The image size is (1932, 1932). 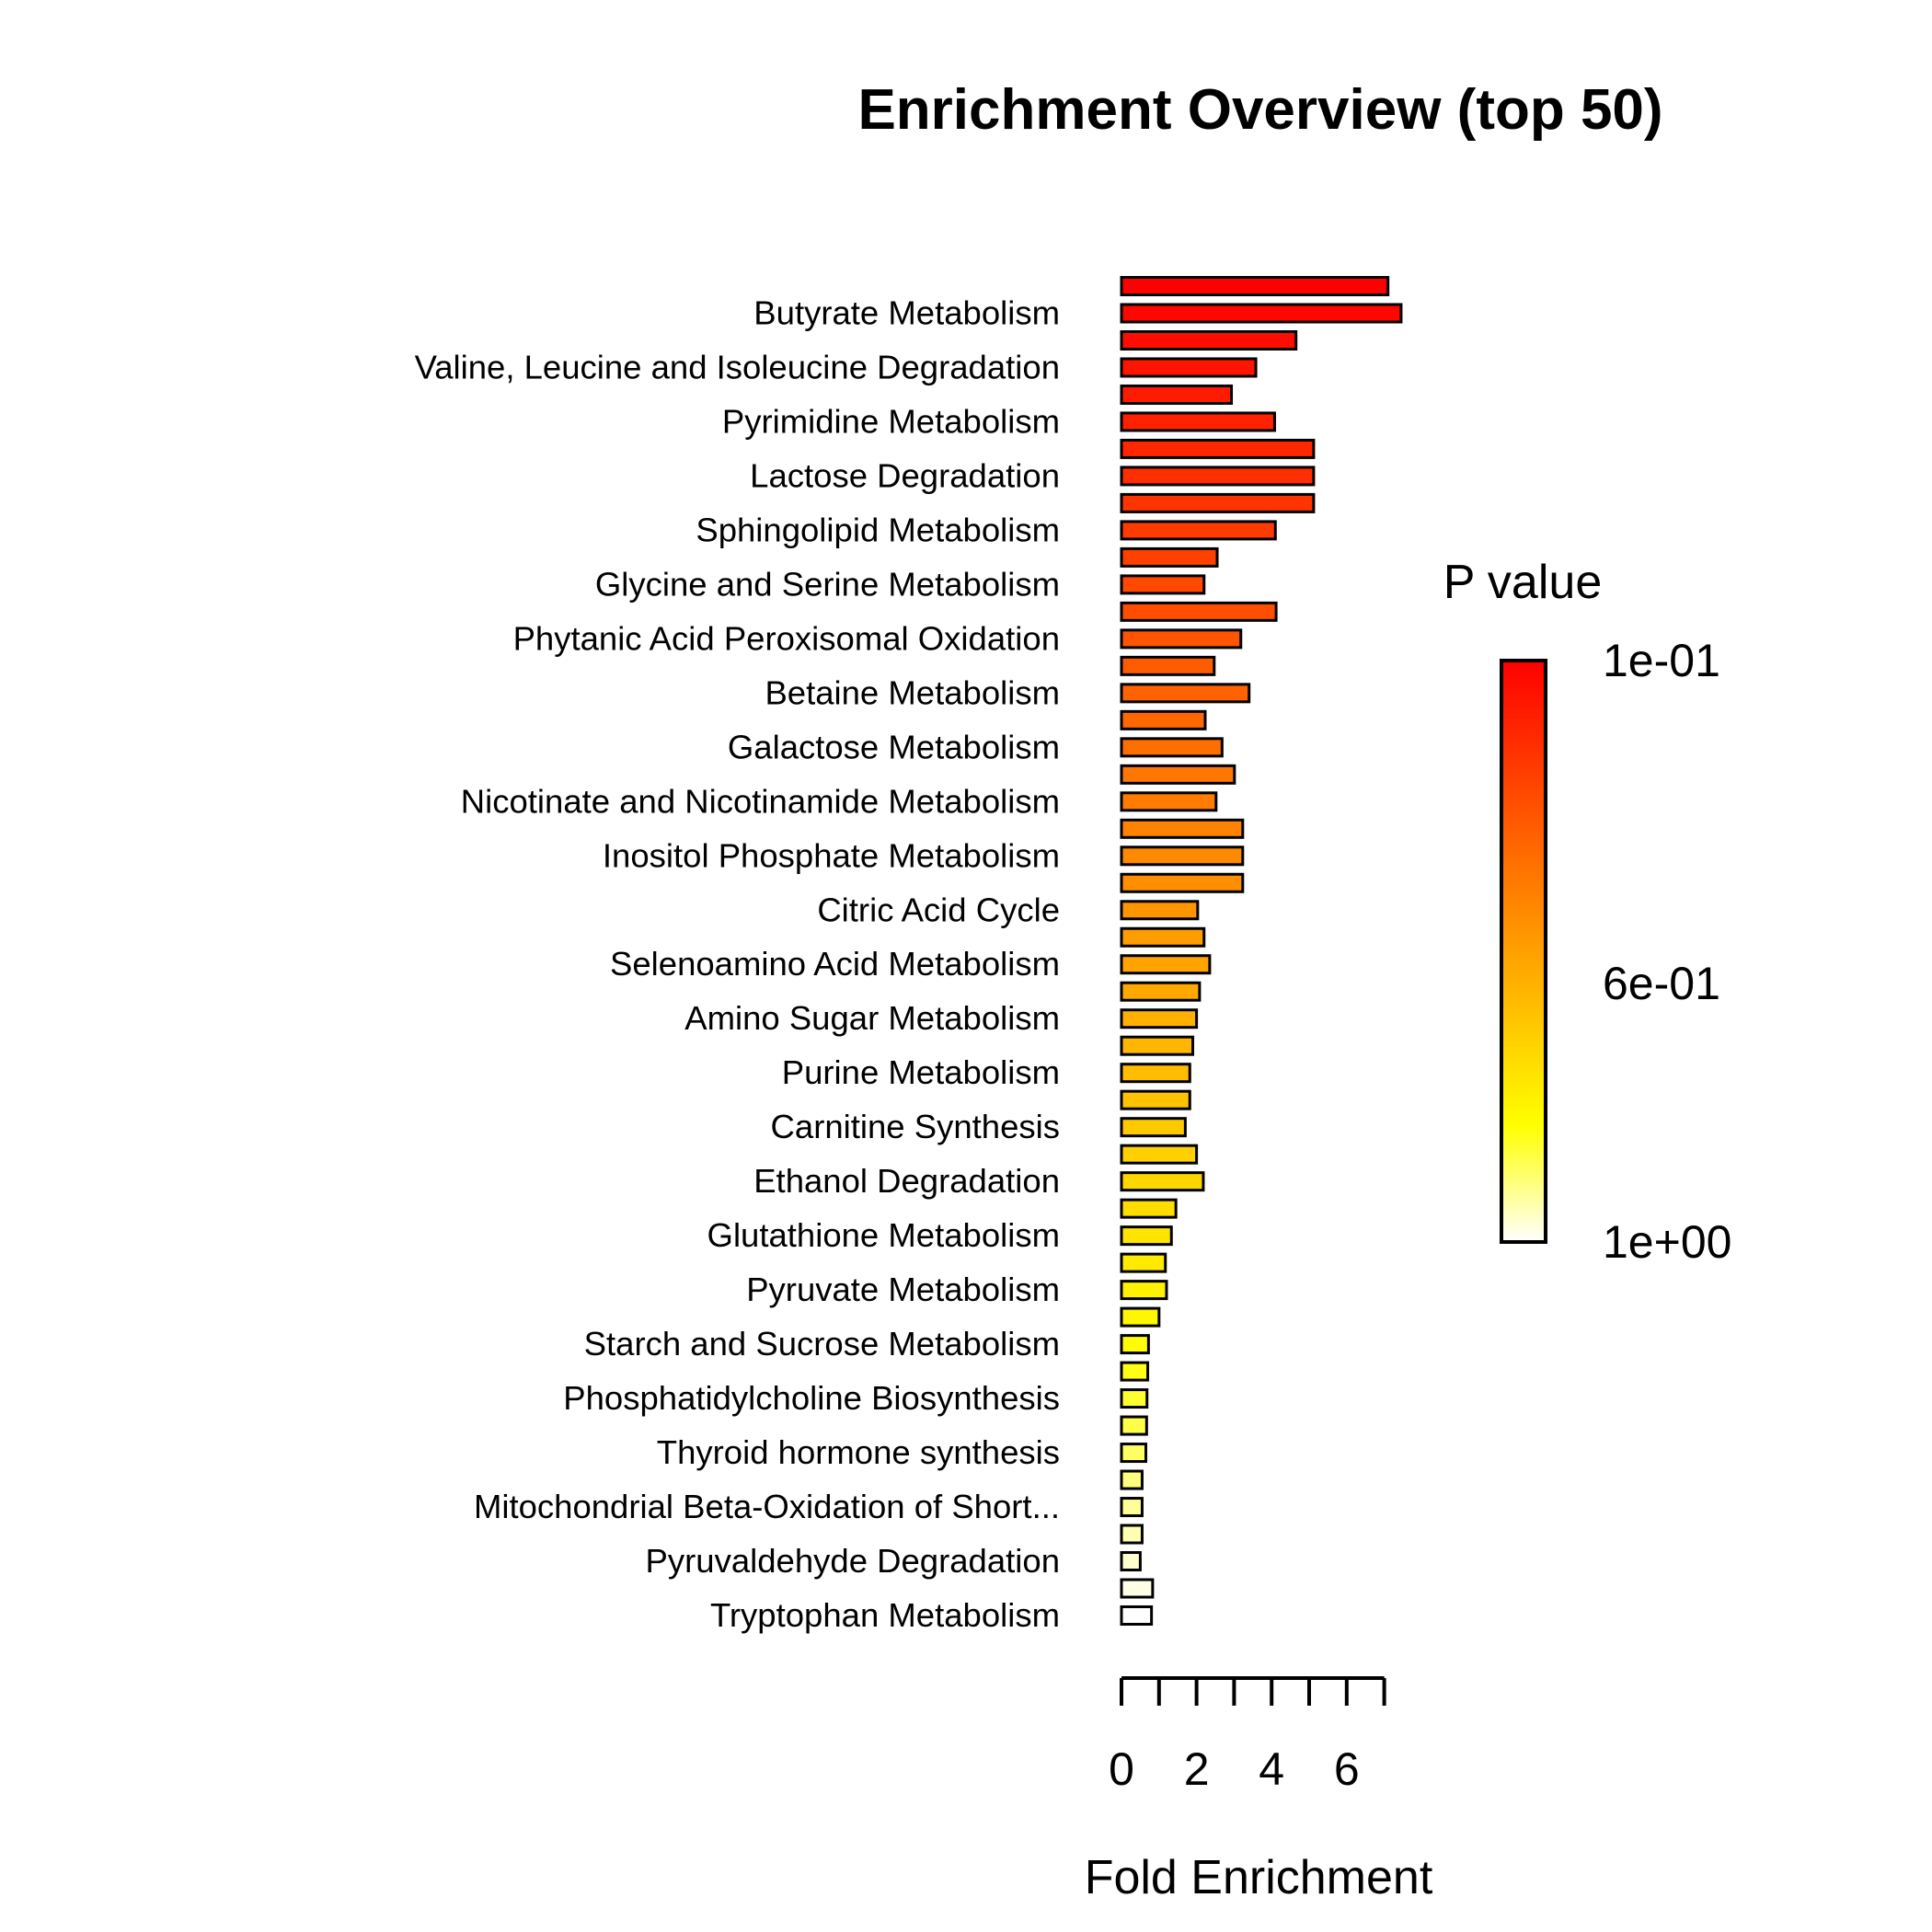 What do you see at coordinates (921, 1072) in the screenshot?
I see `category-label: Purine Metabolism` at bounding box center [921, 1072].